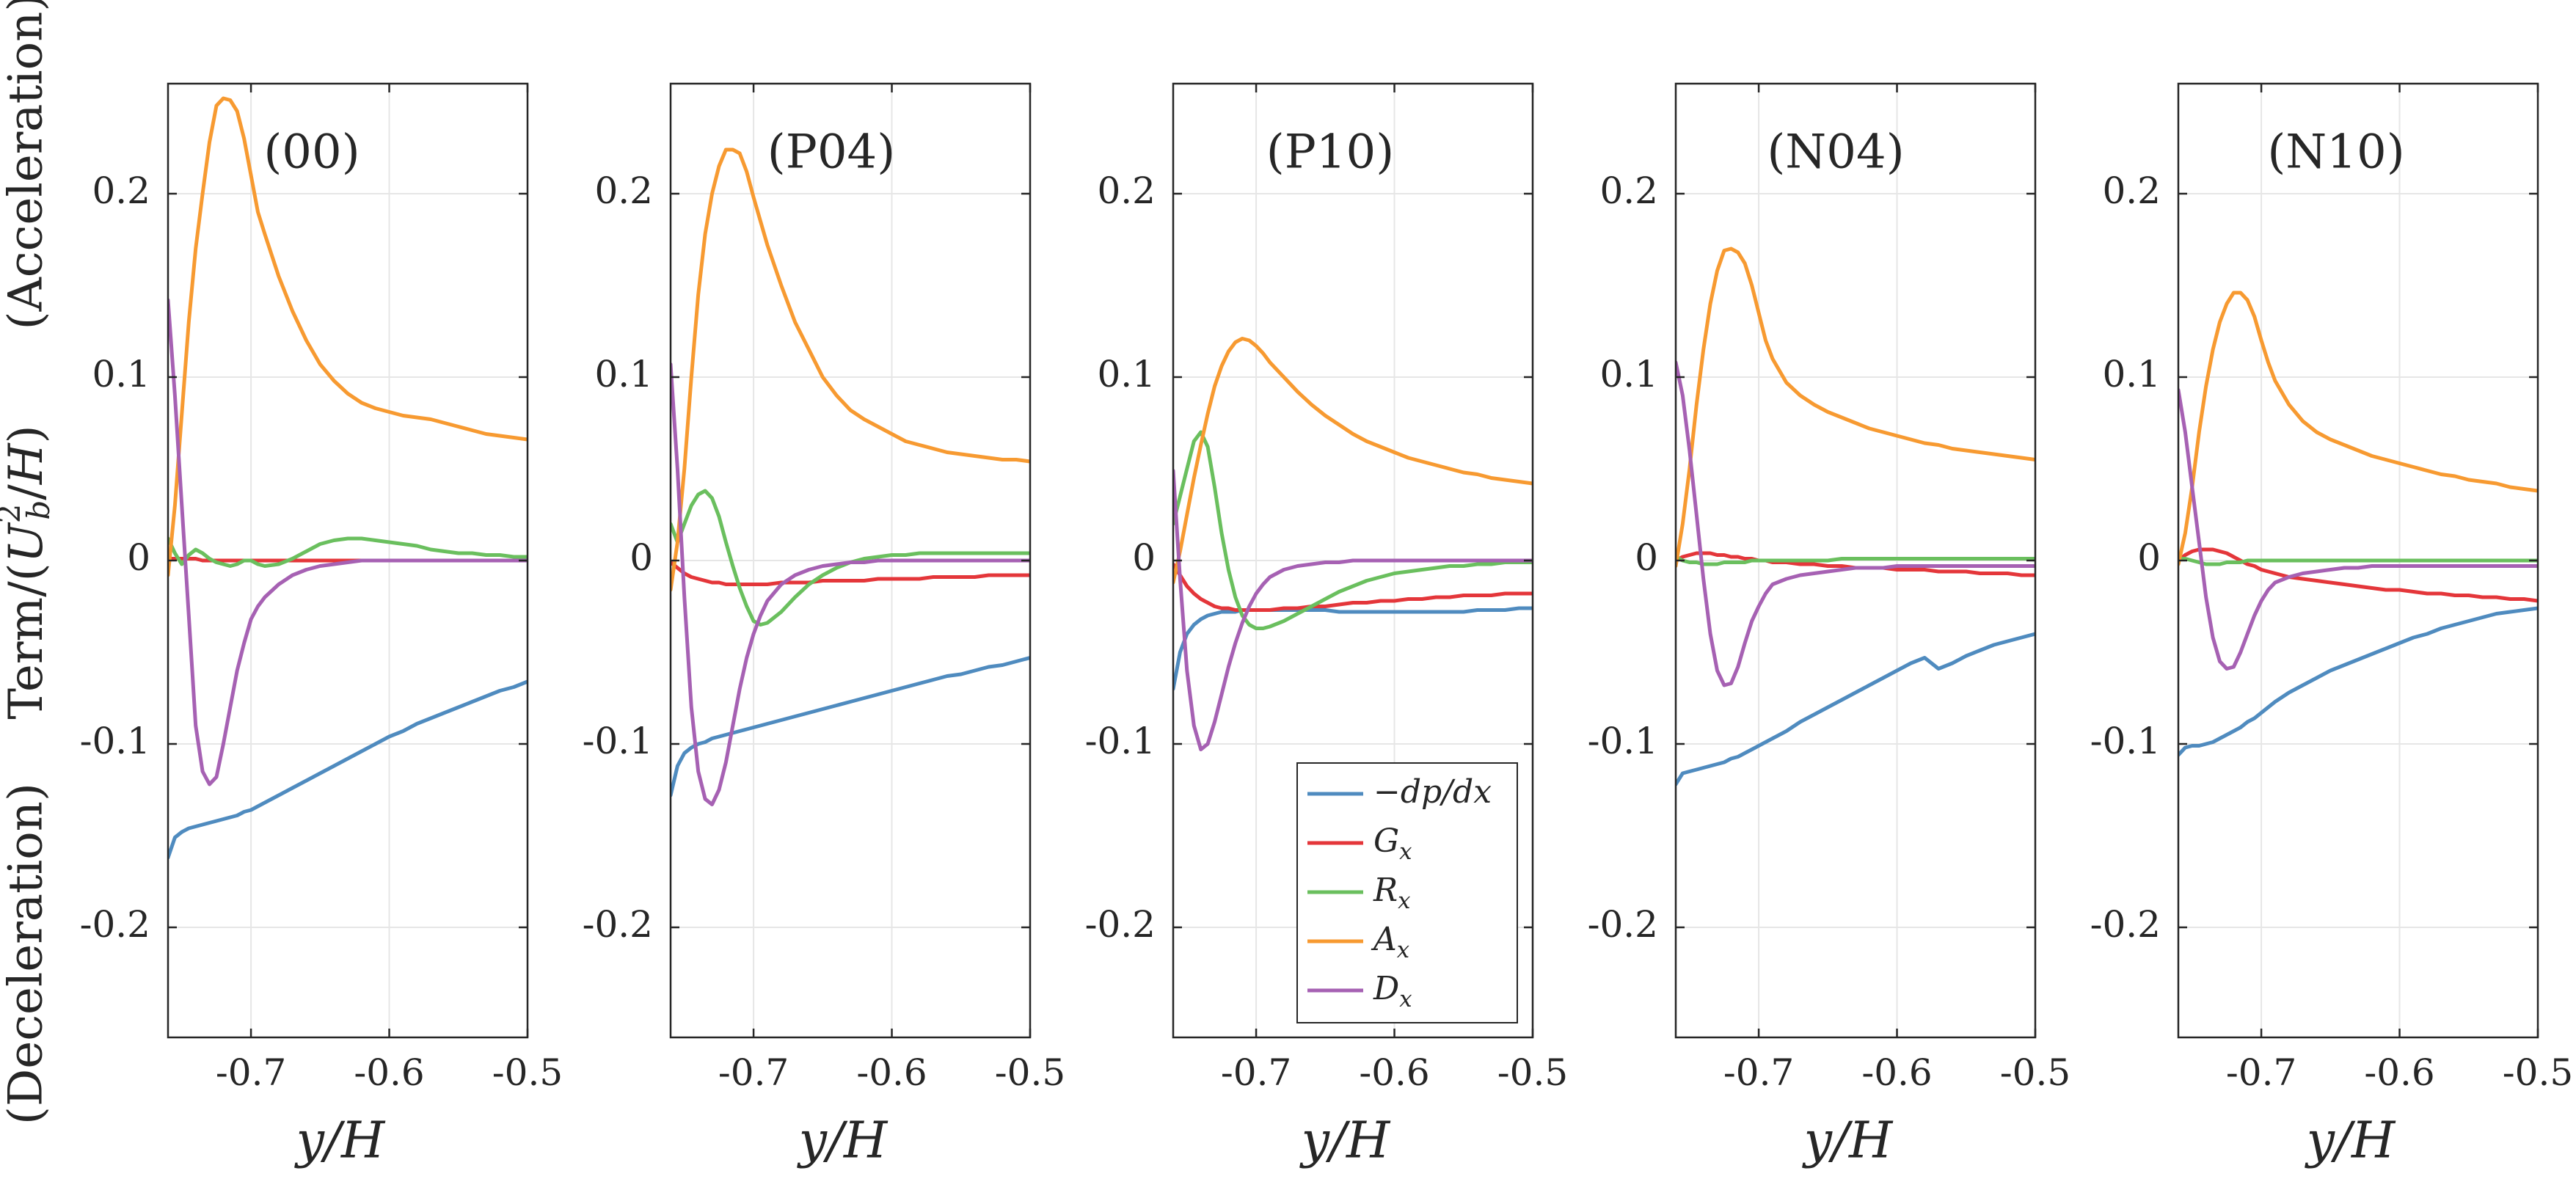 This screenshot has width=2576, height=1179. I want to click on y-label-deceleration: (Deceleration), so click(27, 954).